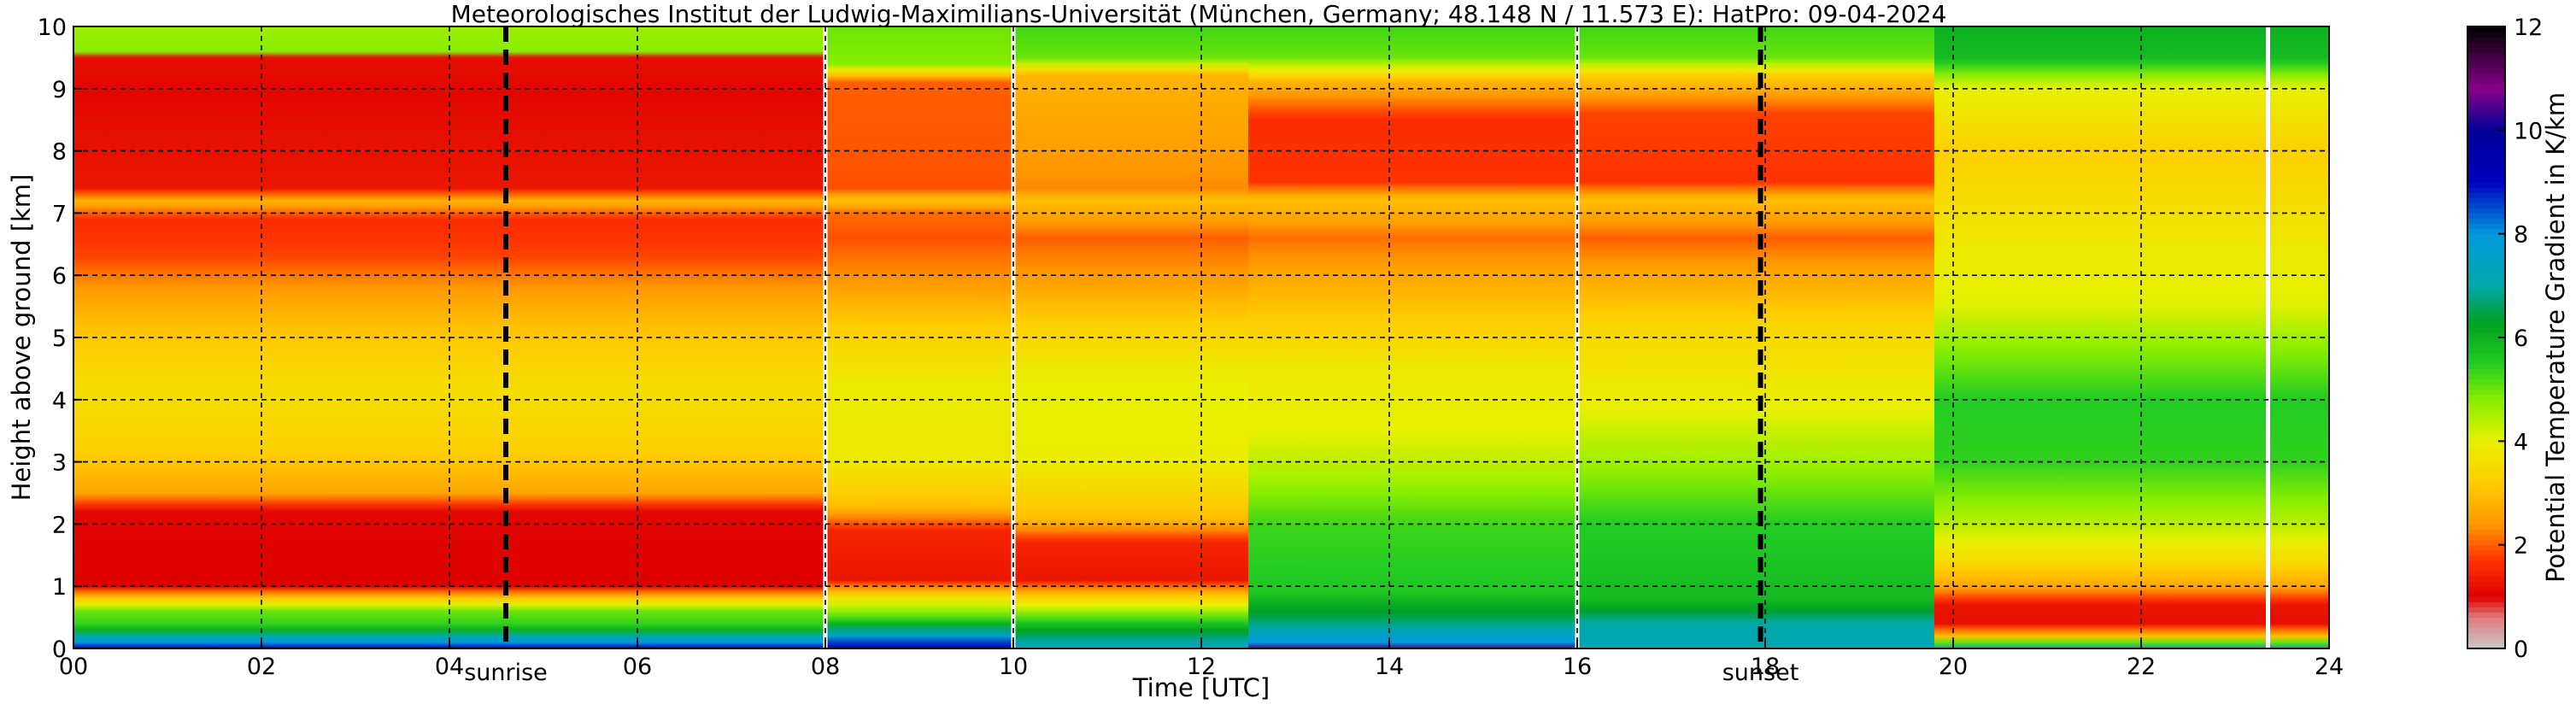  Describe the element at coordinates (2329, 667) in the screenshot. I see `x-tick-label: 24` at that location.